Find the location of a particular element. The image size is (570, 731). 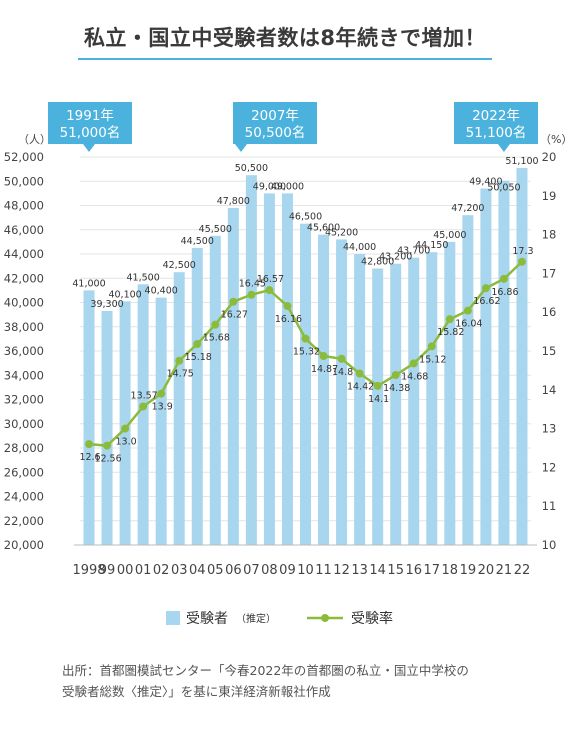

legend-bar-label: 受験者 is located at coordinates (207, 619).